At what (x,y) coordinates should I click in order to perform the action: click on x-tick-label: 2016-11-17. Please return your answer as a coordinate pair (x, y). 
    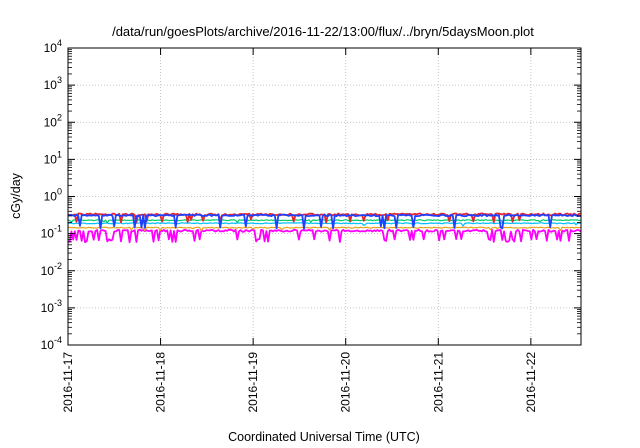
    Looking at the image, I should click on (68, 382).